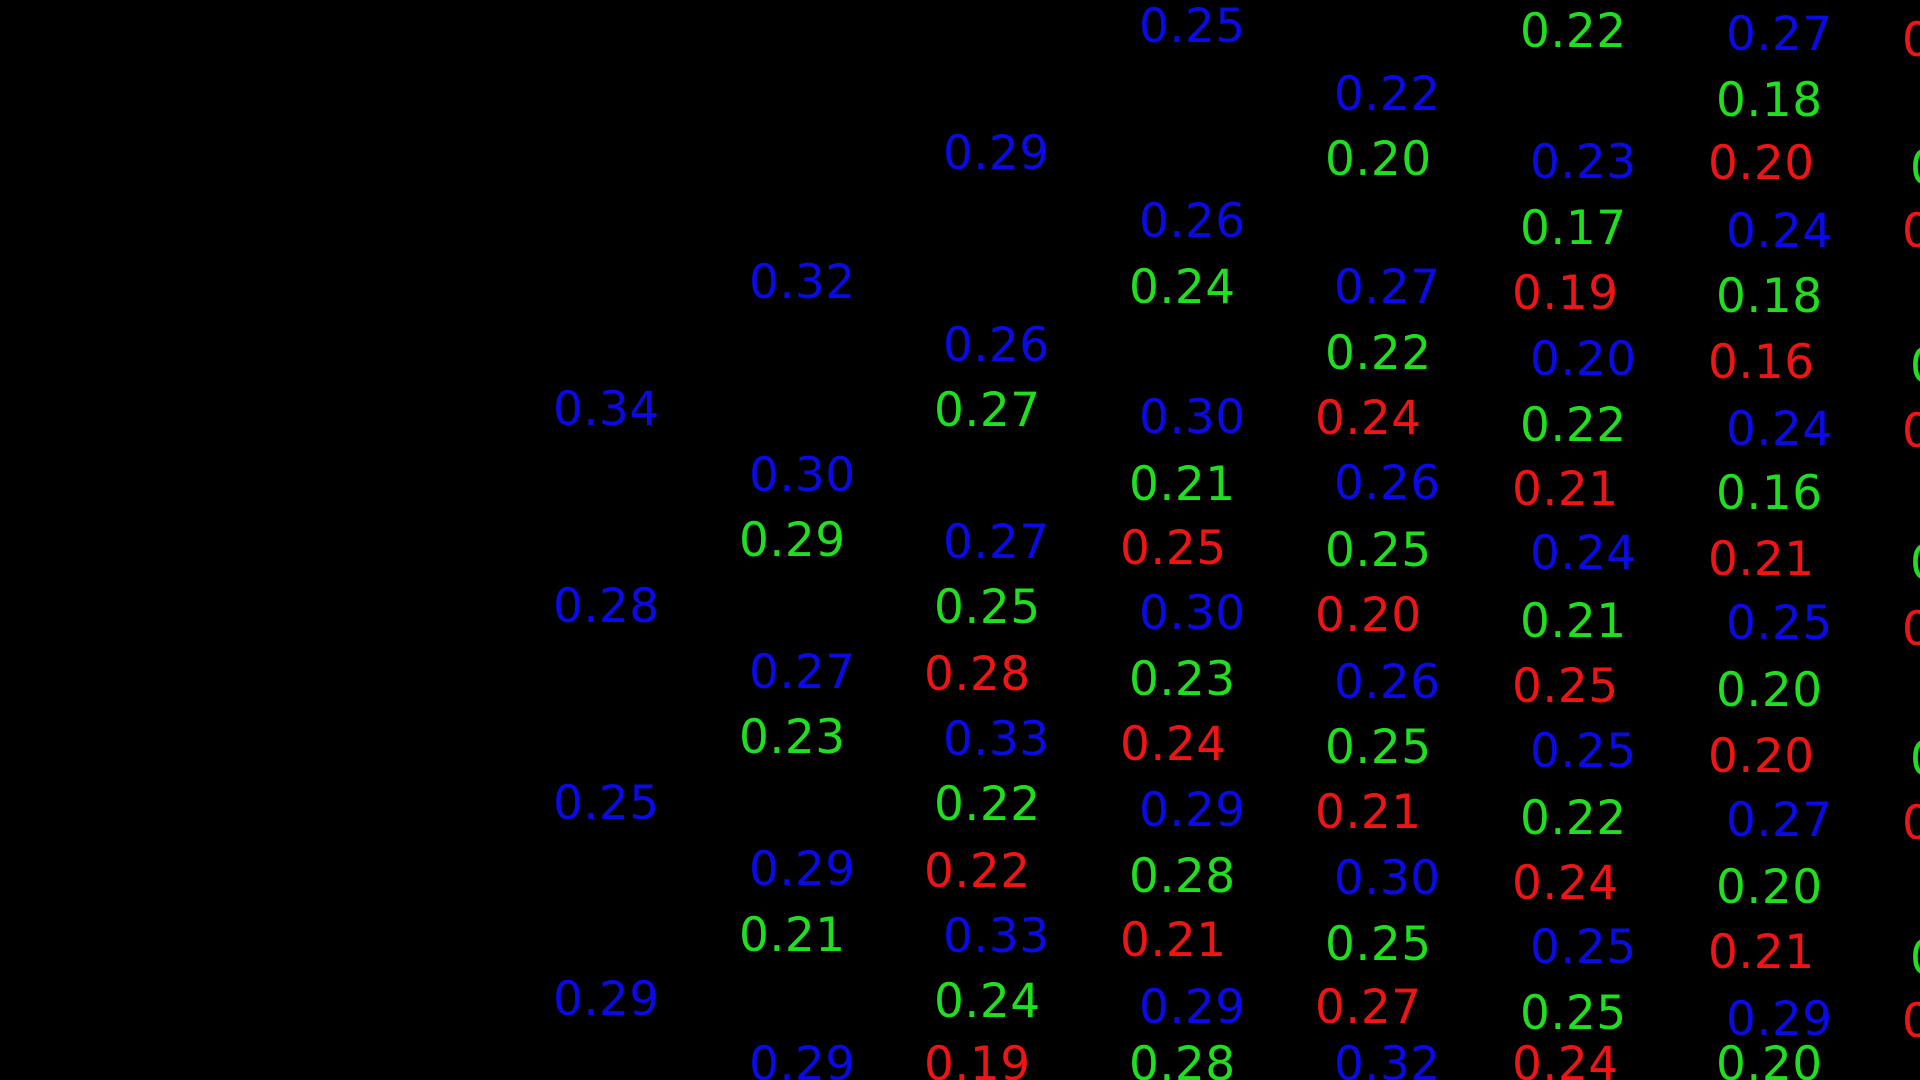 Image resolution: width=1920 pixels, height=1080 pixels. I want to click on value-label: 0.34, so click(606, 409).